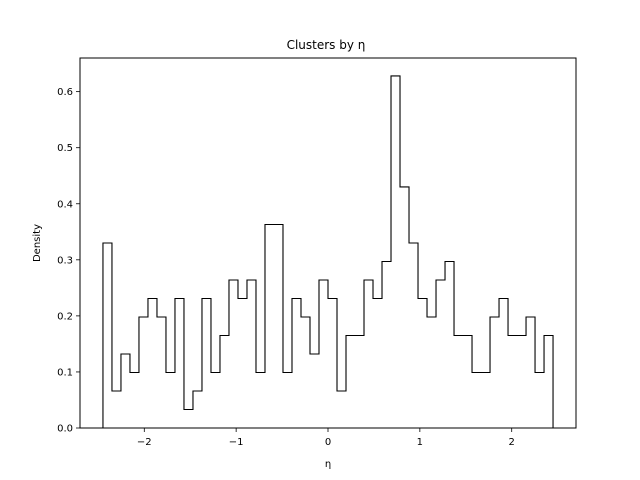 Image resolution: width=640 pixels, height=480 pixels. What do you see at coordinates (236, 442) in the screenshot?
I see `x-tick-label: −1` at bounding box center [236, 442].